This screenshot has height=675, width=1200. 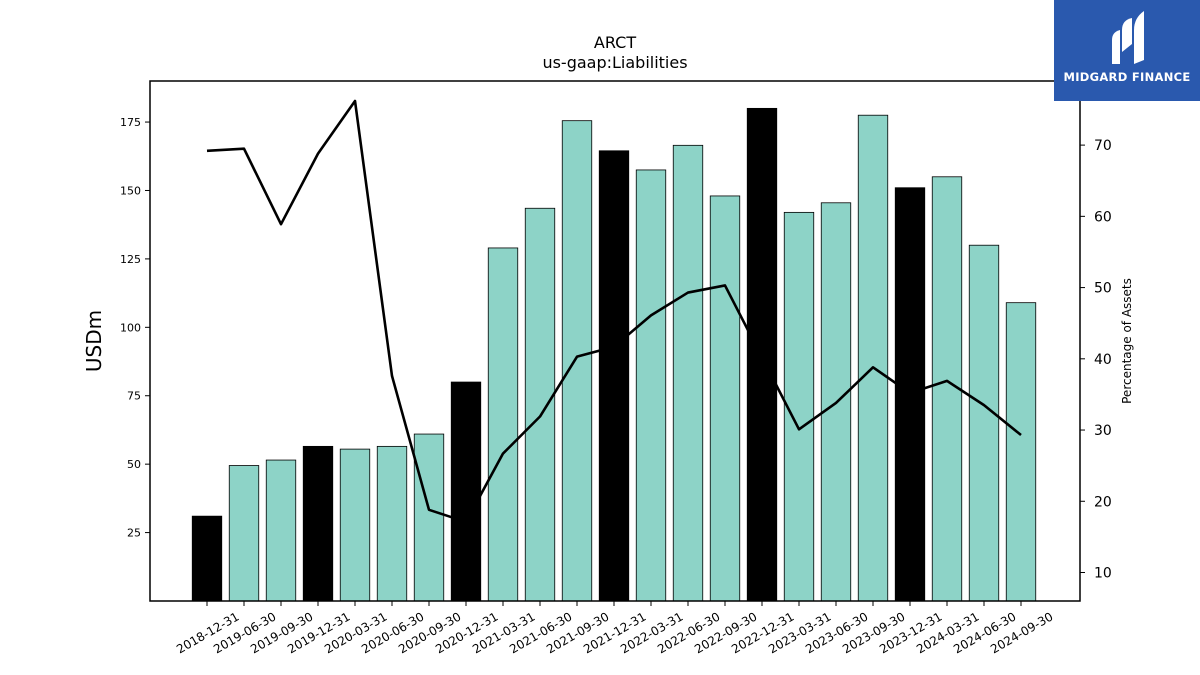 I want to click on y-tick-label: 100, so click(x=130, y=327).